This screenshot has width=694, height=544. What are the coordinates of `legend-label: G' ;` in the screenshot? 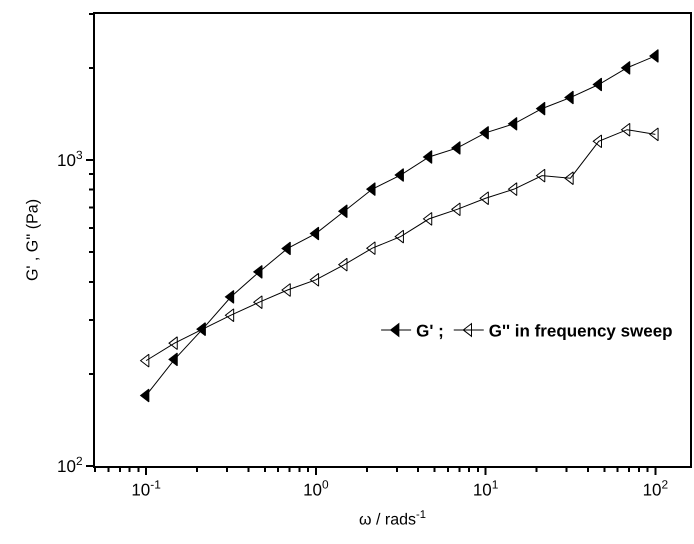 It's located at (430, 331).